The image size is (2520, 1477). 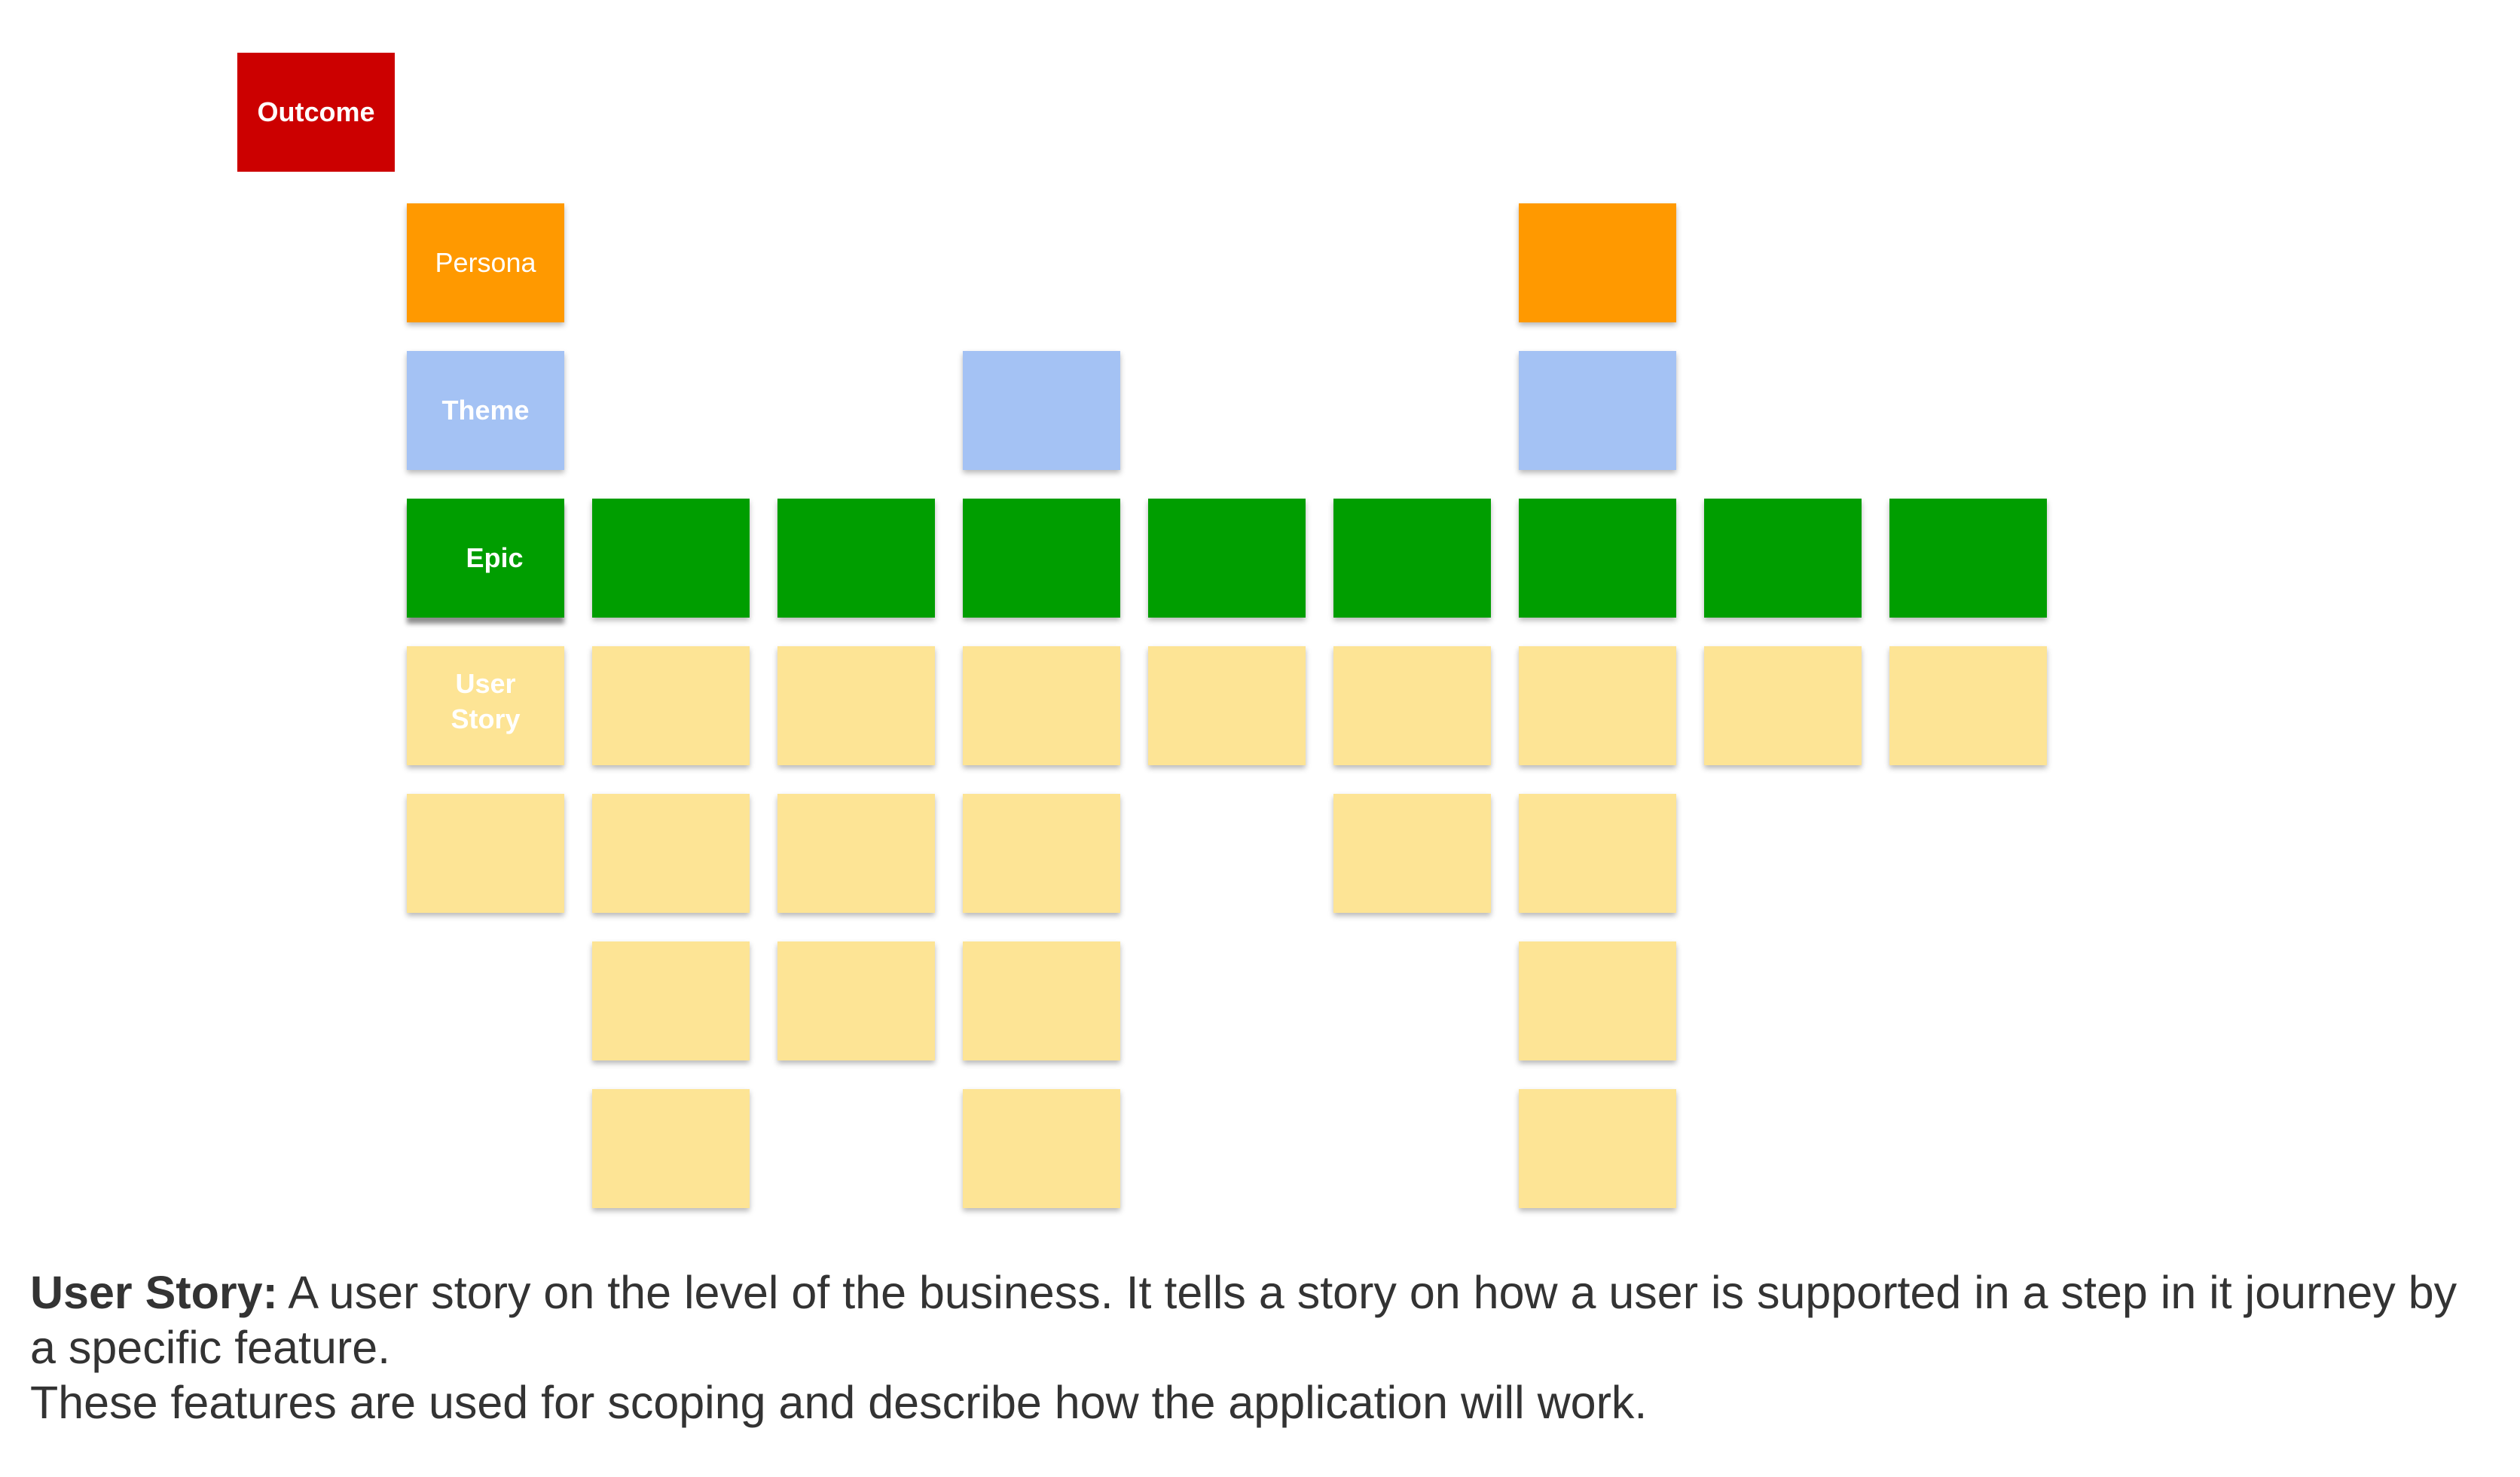 What do you see at coordinates (316, 112) in the screenshot?
I see `outcome-card-label: Outcome` at bounding box center [316, 112].